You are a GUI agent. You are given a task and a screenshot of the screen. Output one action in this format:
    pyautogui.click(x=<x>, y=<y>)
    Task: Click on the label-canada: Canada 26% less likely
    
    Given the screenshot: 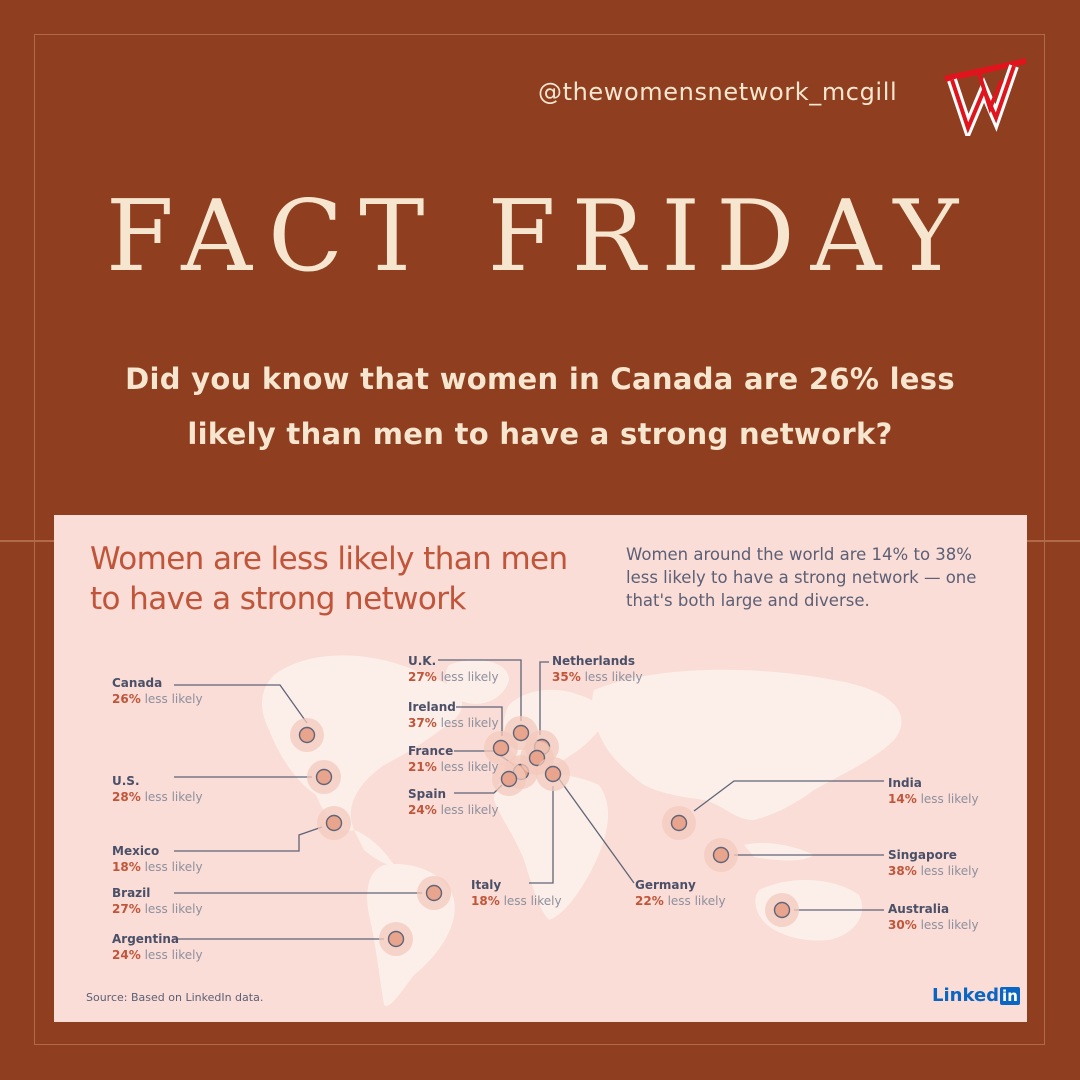 What is the action you would take?
    pyautogui.click(x=157, y=691)
    